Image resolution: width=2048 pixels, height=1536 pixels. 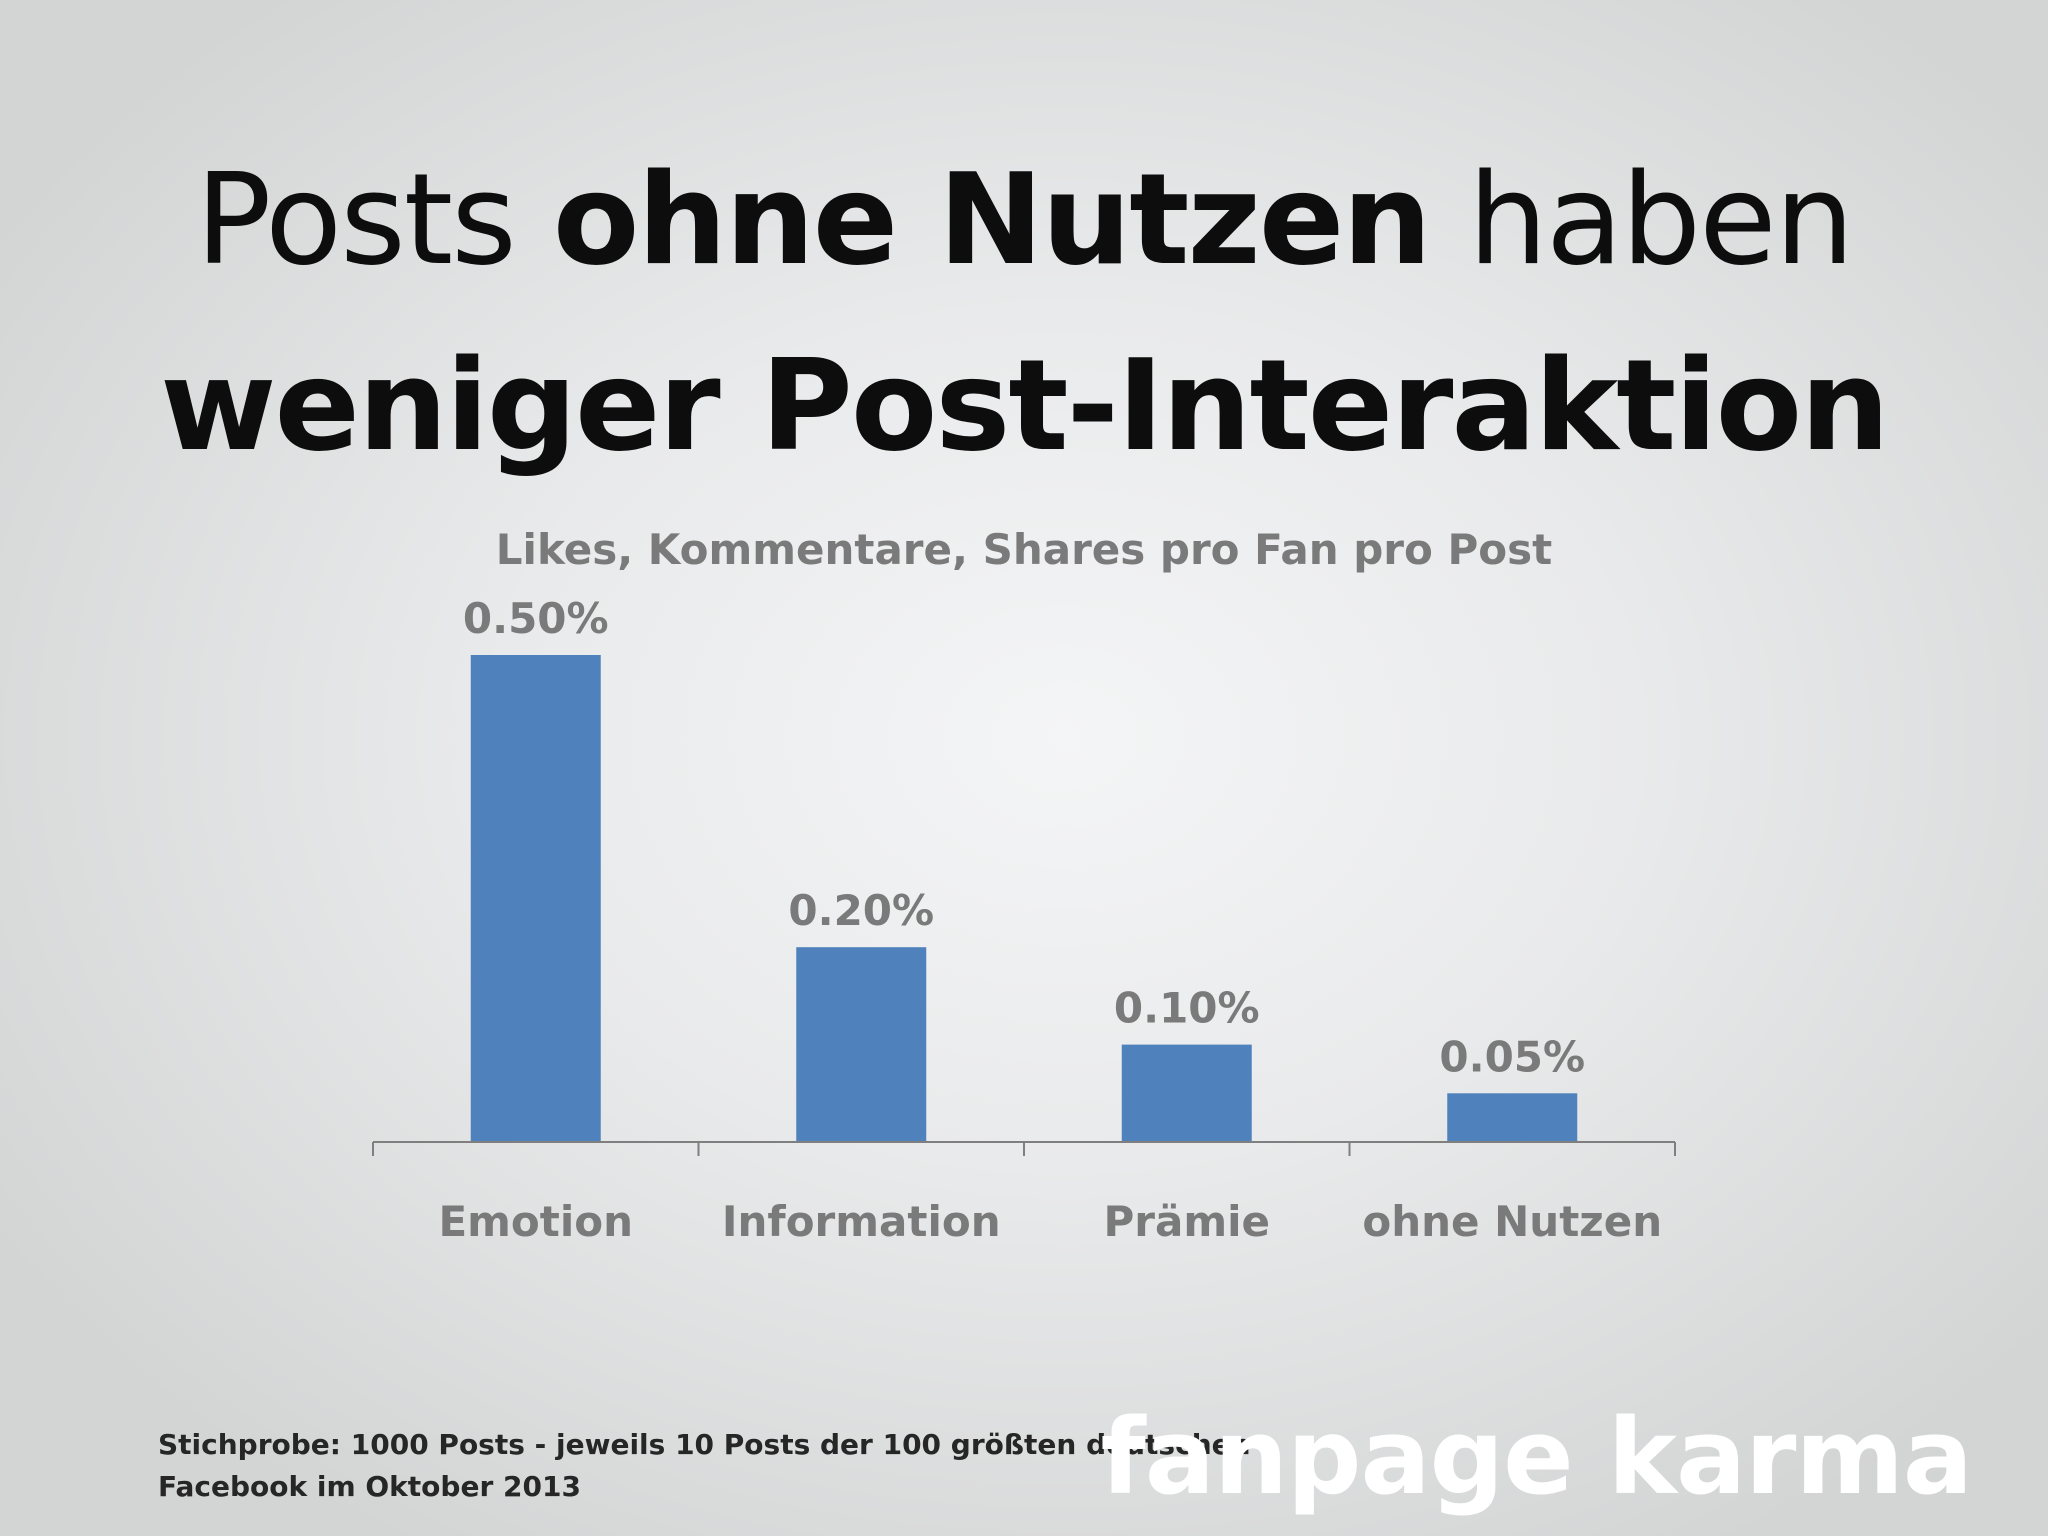 What do you see at coordinates (1187, 1221) in the screenshot?
I see `category-label-2: Prämie` at bounding box center [1187, 1221].